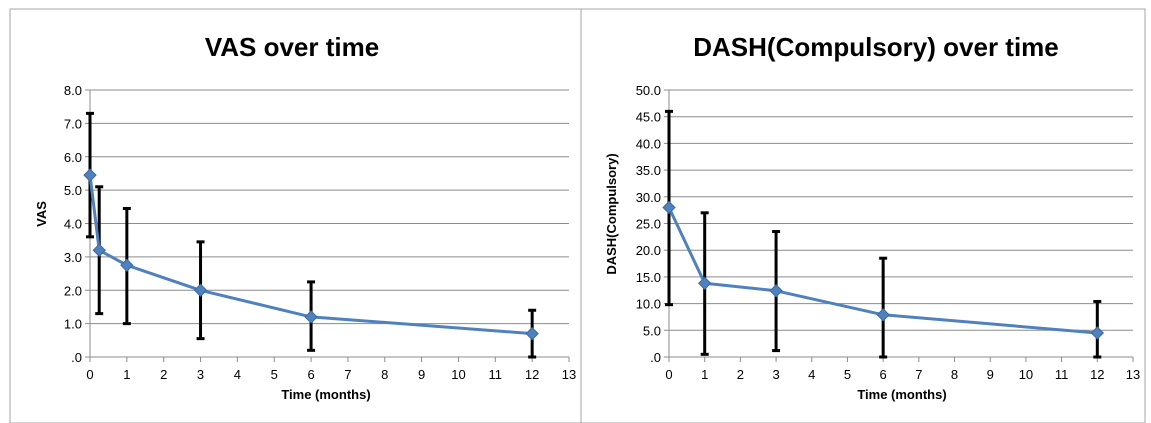 The height and width of the screenshot is (423, 1151). Describe the element at coordinates (41, 214) in the screenshot. I see `vas-y-axis-label: VAS` at that location.